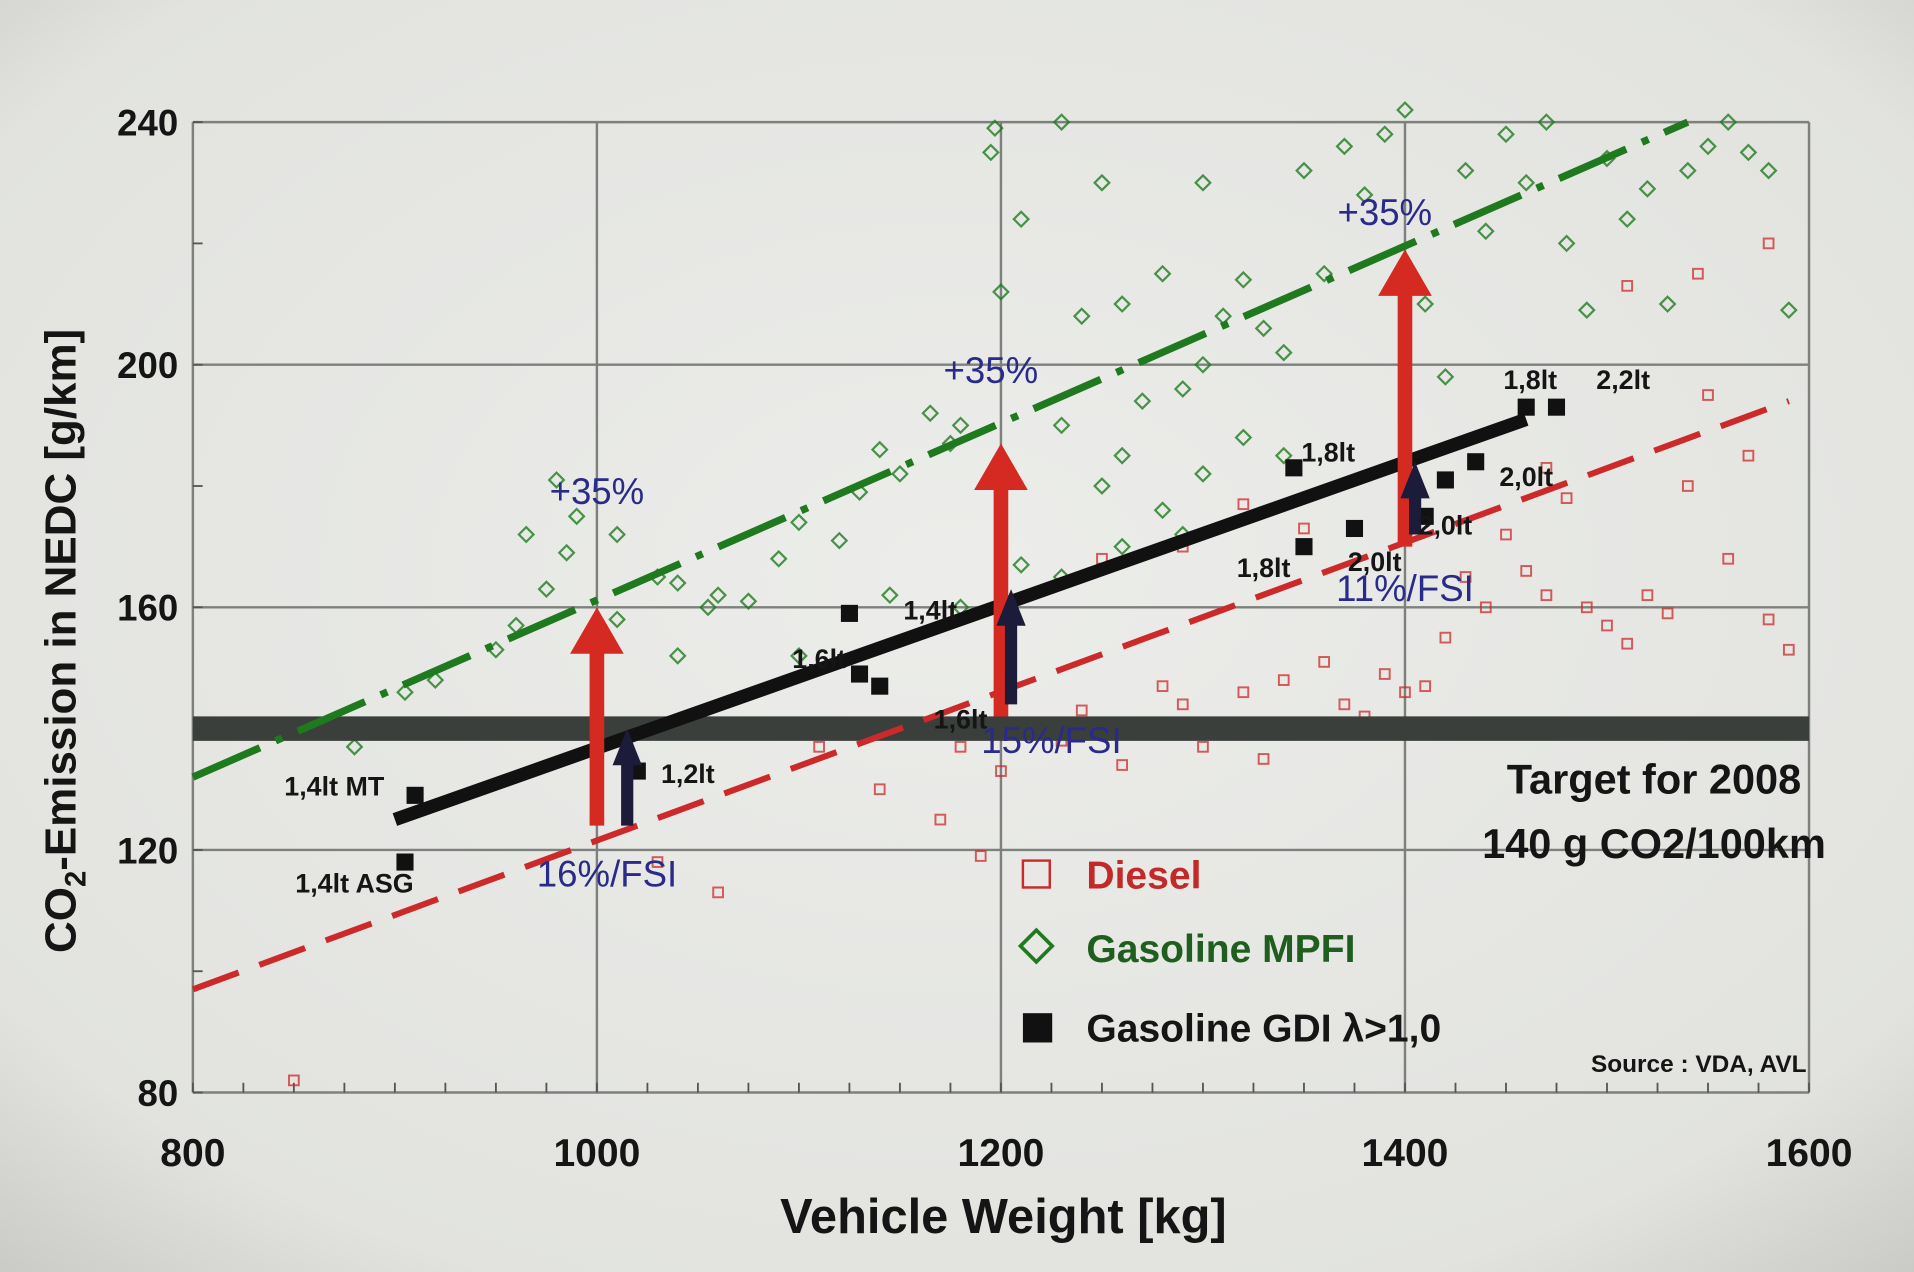 The width and height of the screenshot is (1914, 1272). Describe the element at coordinates (1526, 477) in the screenshot. I see `engine-size-label: 2,0lt` at that location.